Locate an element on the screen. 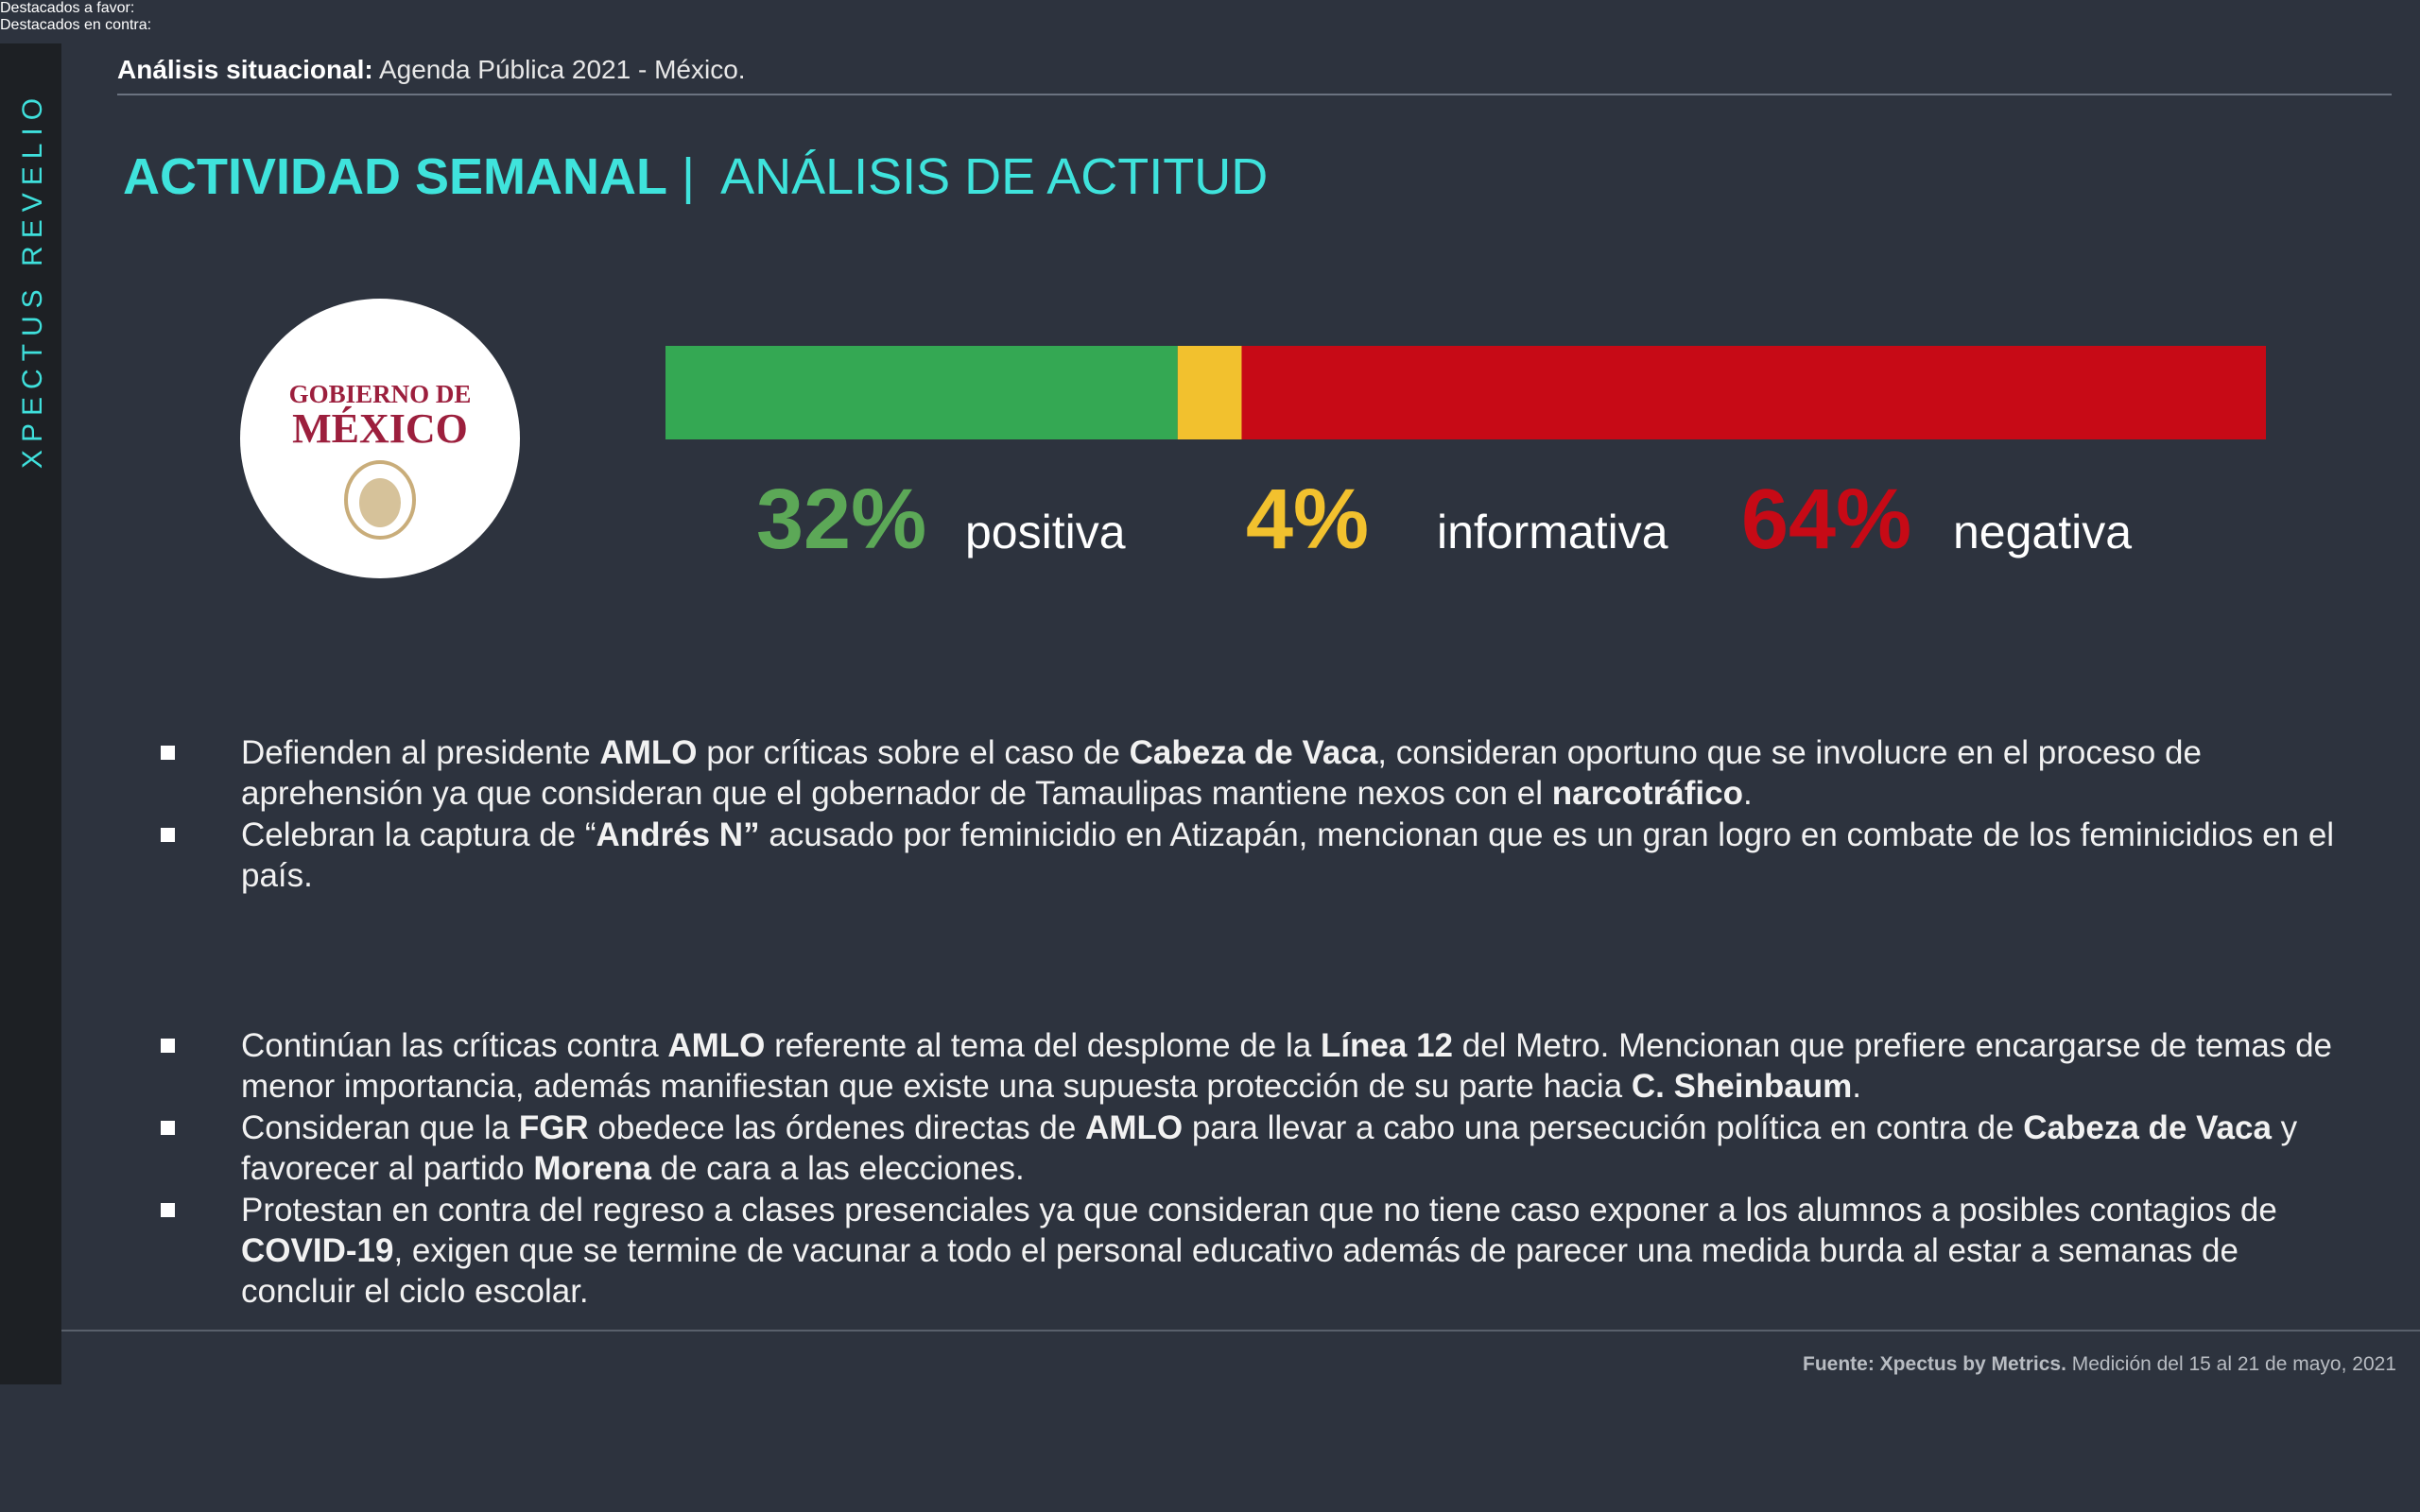  text-run: referente al tema del desplome de la is located at coordinates (1043, 1045).